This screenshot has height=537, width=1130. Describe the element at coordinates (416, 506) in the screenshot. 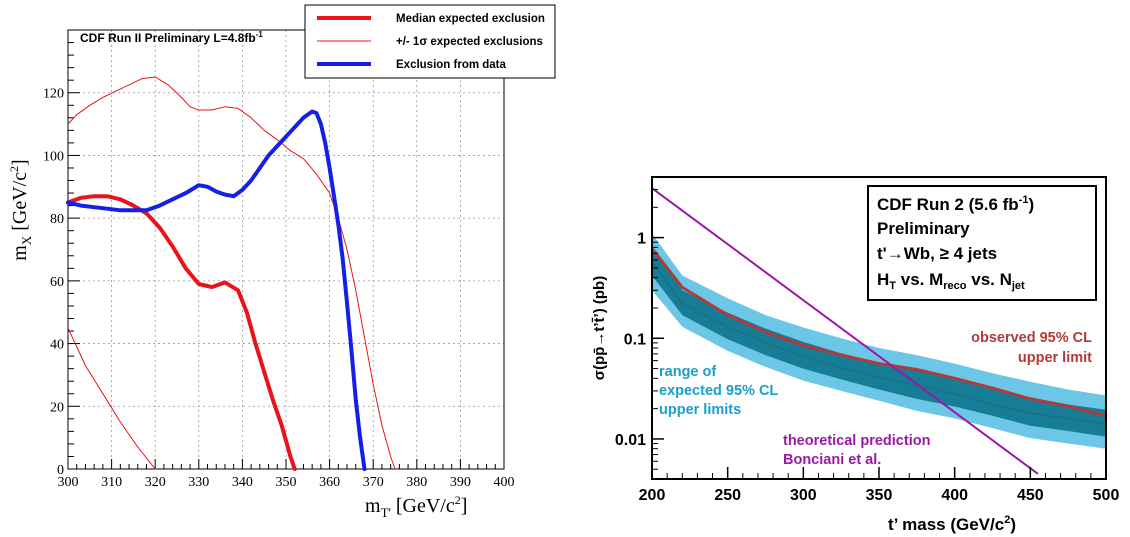

I see `left-x-axis-label: mT' [GeV/c2]` at that location.